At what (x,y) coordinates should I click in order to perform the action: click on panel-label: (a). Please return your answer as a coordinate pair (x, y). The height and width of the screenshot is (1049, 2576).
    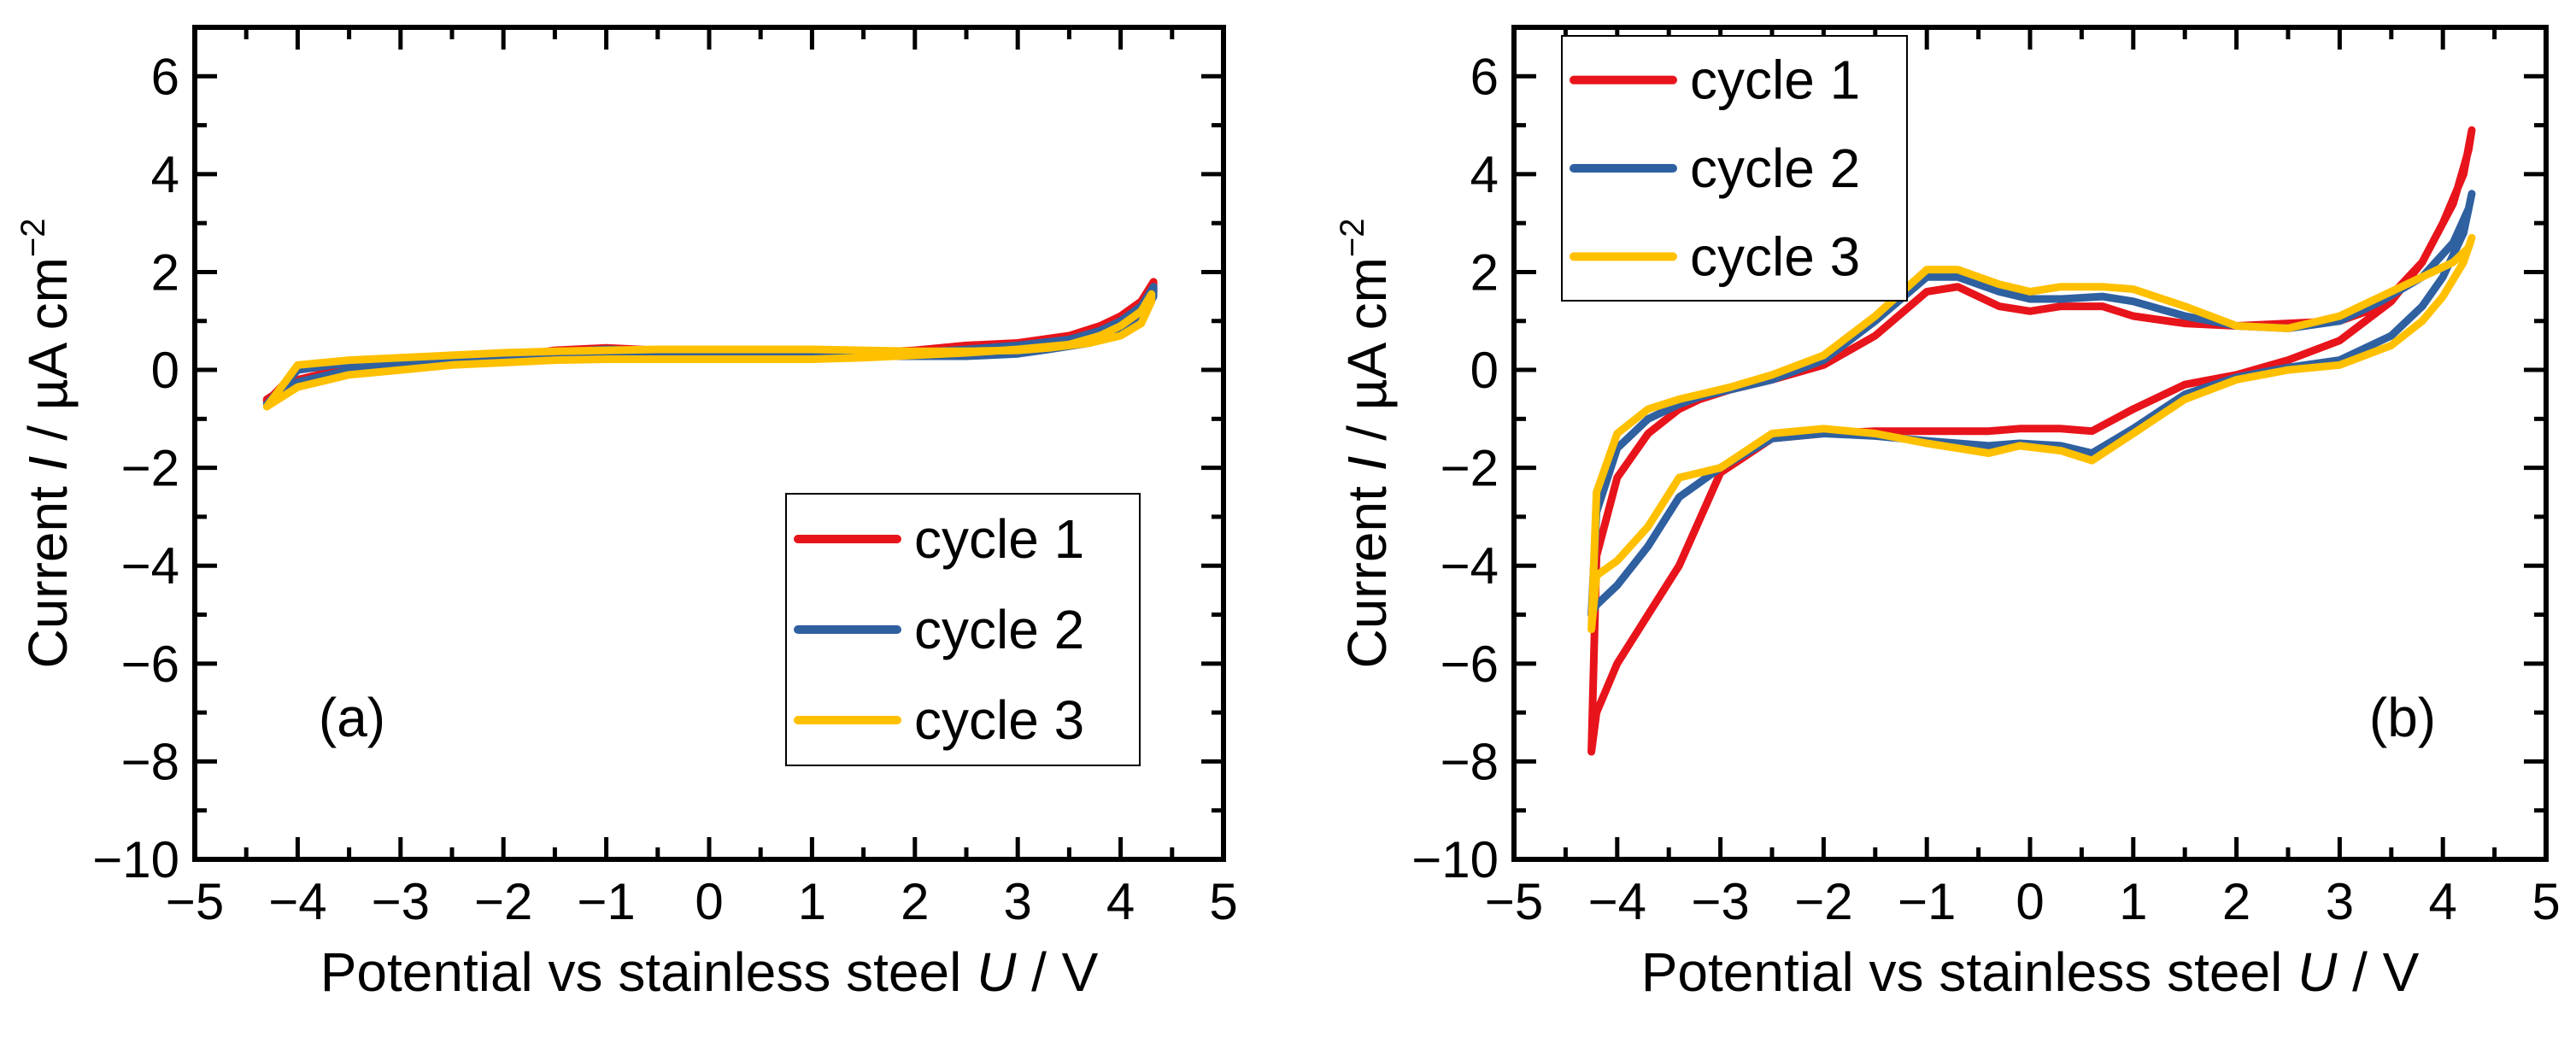
    Looking at the image, I should click on (352, 718).